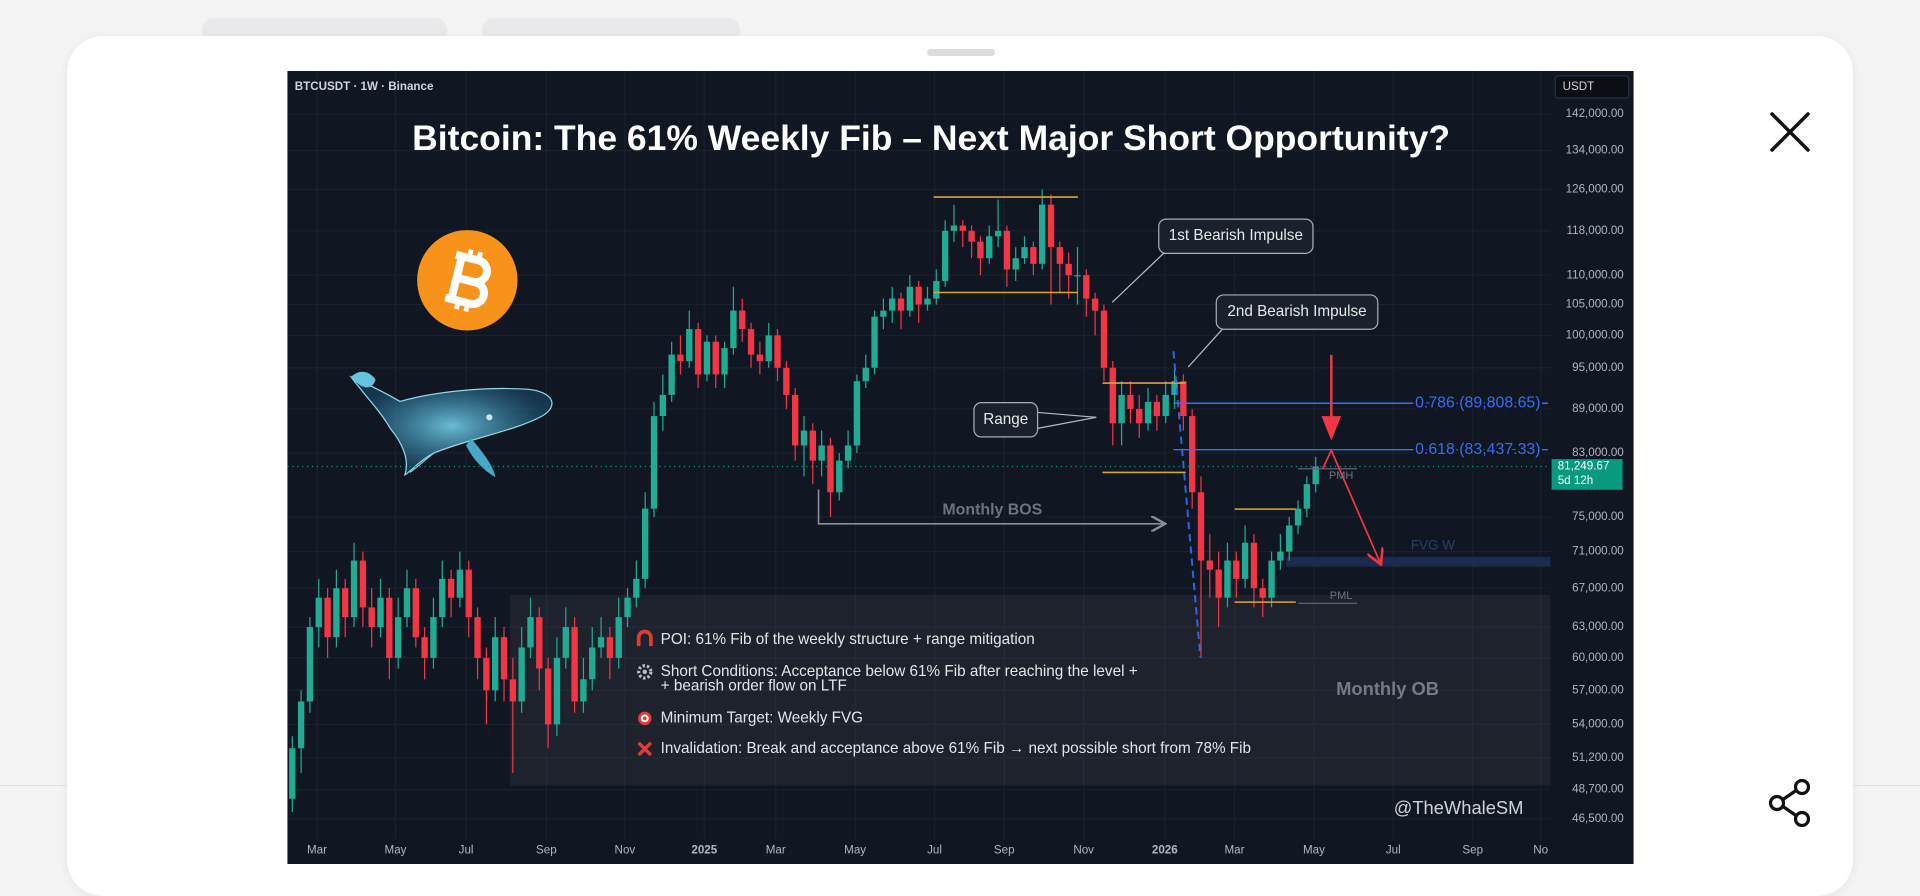 This screenshot has height=896, width=1920. Describe the element at coordinates (1598, 452) in the screenshot. I see `y-tick-label: 83,000.00` at that location.